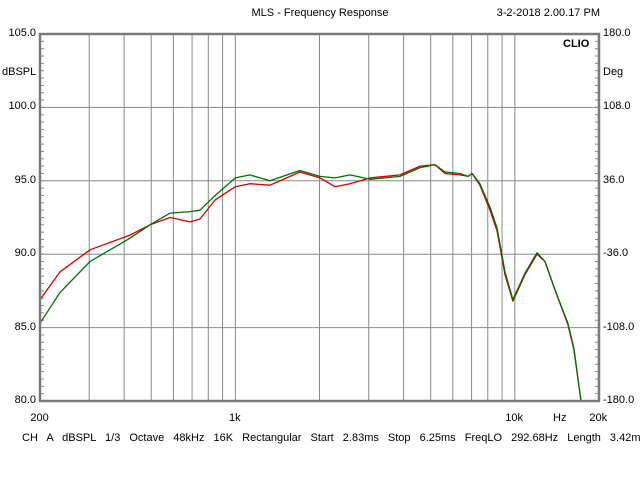 This screenshot has width=640, height=480. Describe the element at coordinates (616, 253) in the screenshot. I see `y2-tick-label: -36.0` at that location.